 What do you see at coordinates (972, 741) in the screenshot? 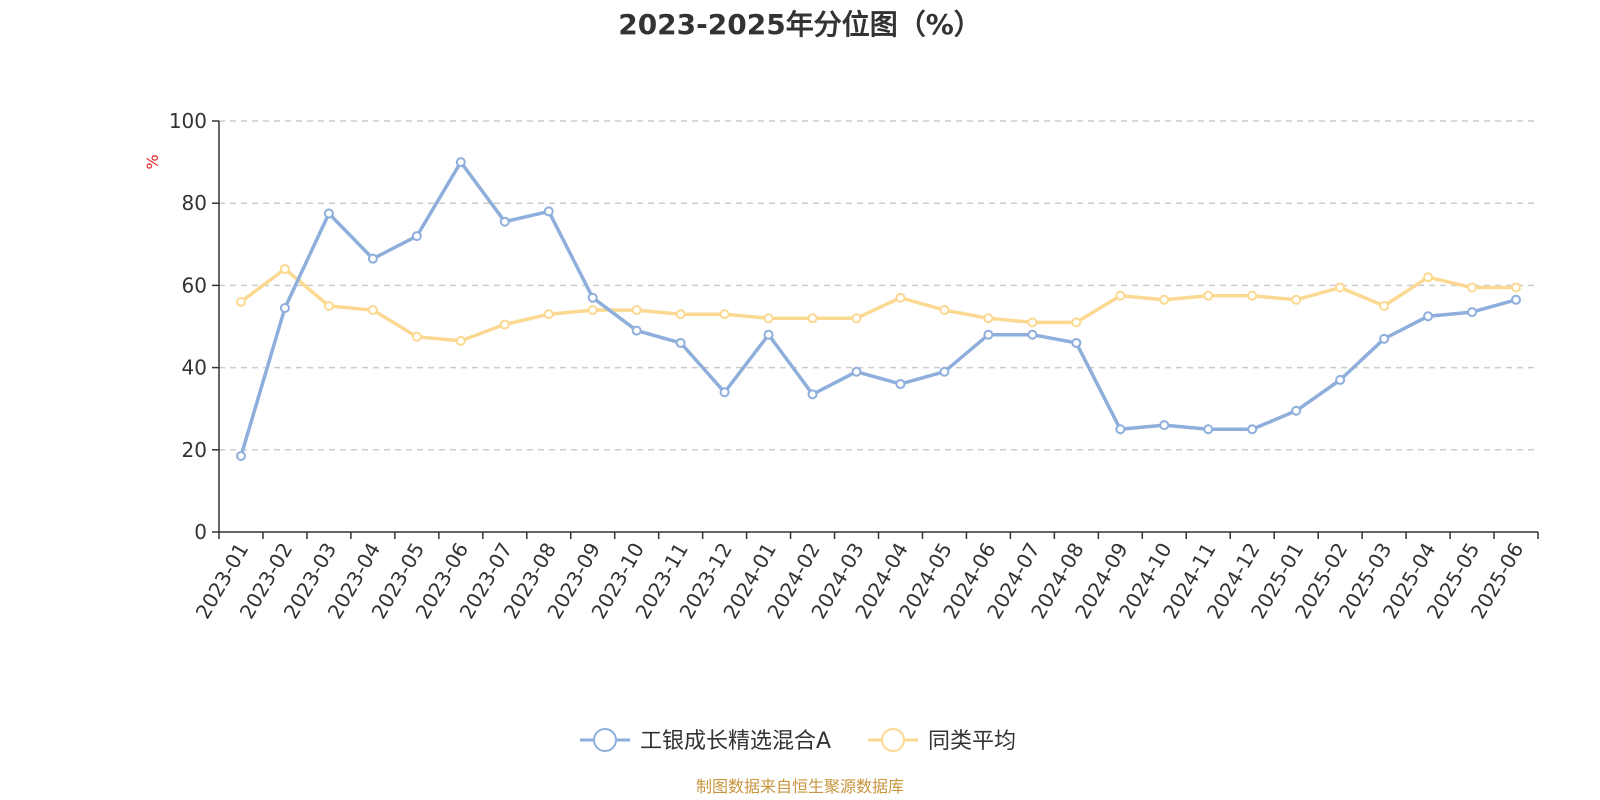
I see `legend-label: 同类平均` at bounding box center [972, 741].